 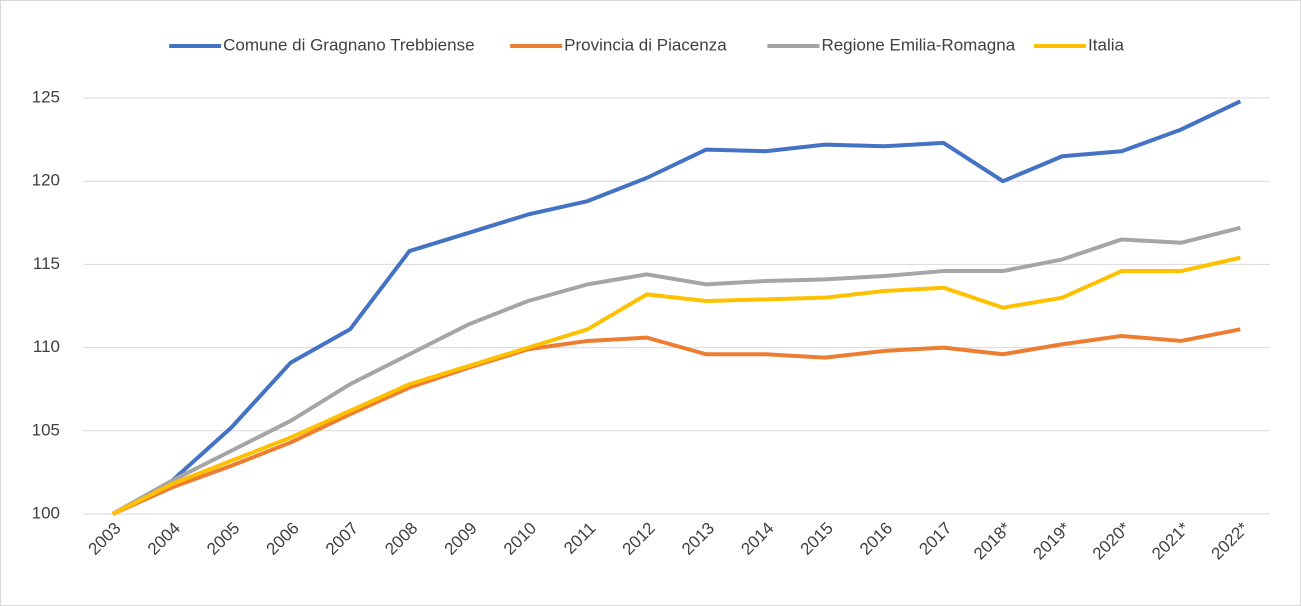 I want to click on legend-label: Comune di Gragnano Trebbiense, so click(x=348, y=44).